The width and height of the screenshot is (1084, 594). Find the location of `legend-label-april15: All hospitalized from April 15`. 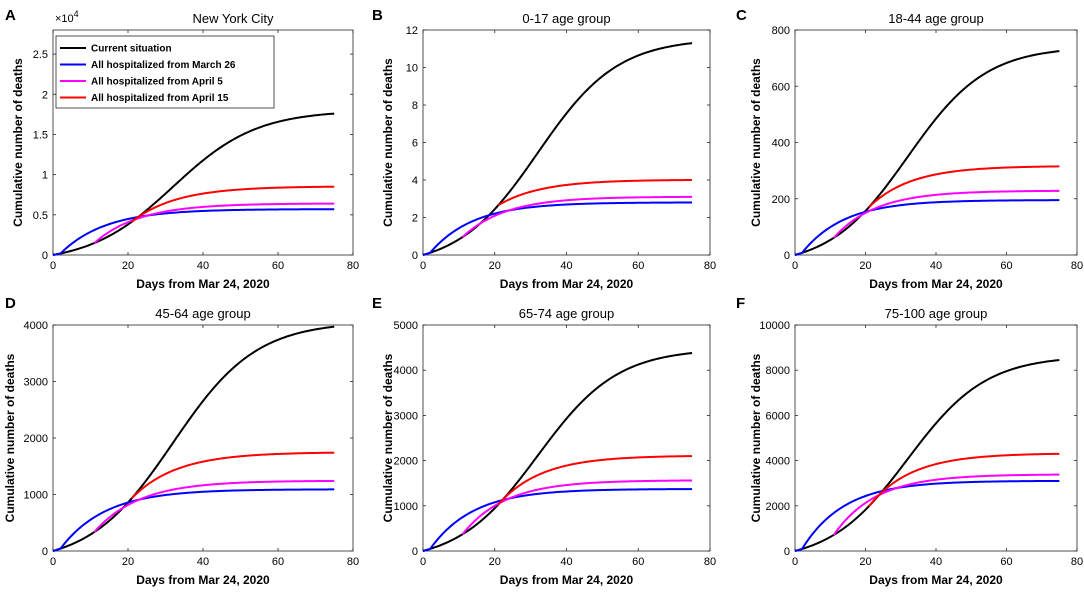

legend-label-april15: All hospitalized from April 15 is located at coordinates (160, 98).